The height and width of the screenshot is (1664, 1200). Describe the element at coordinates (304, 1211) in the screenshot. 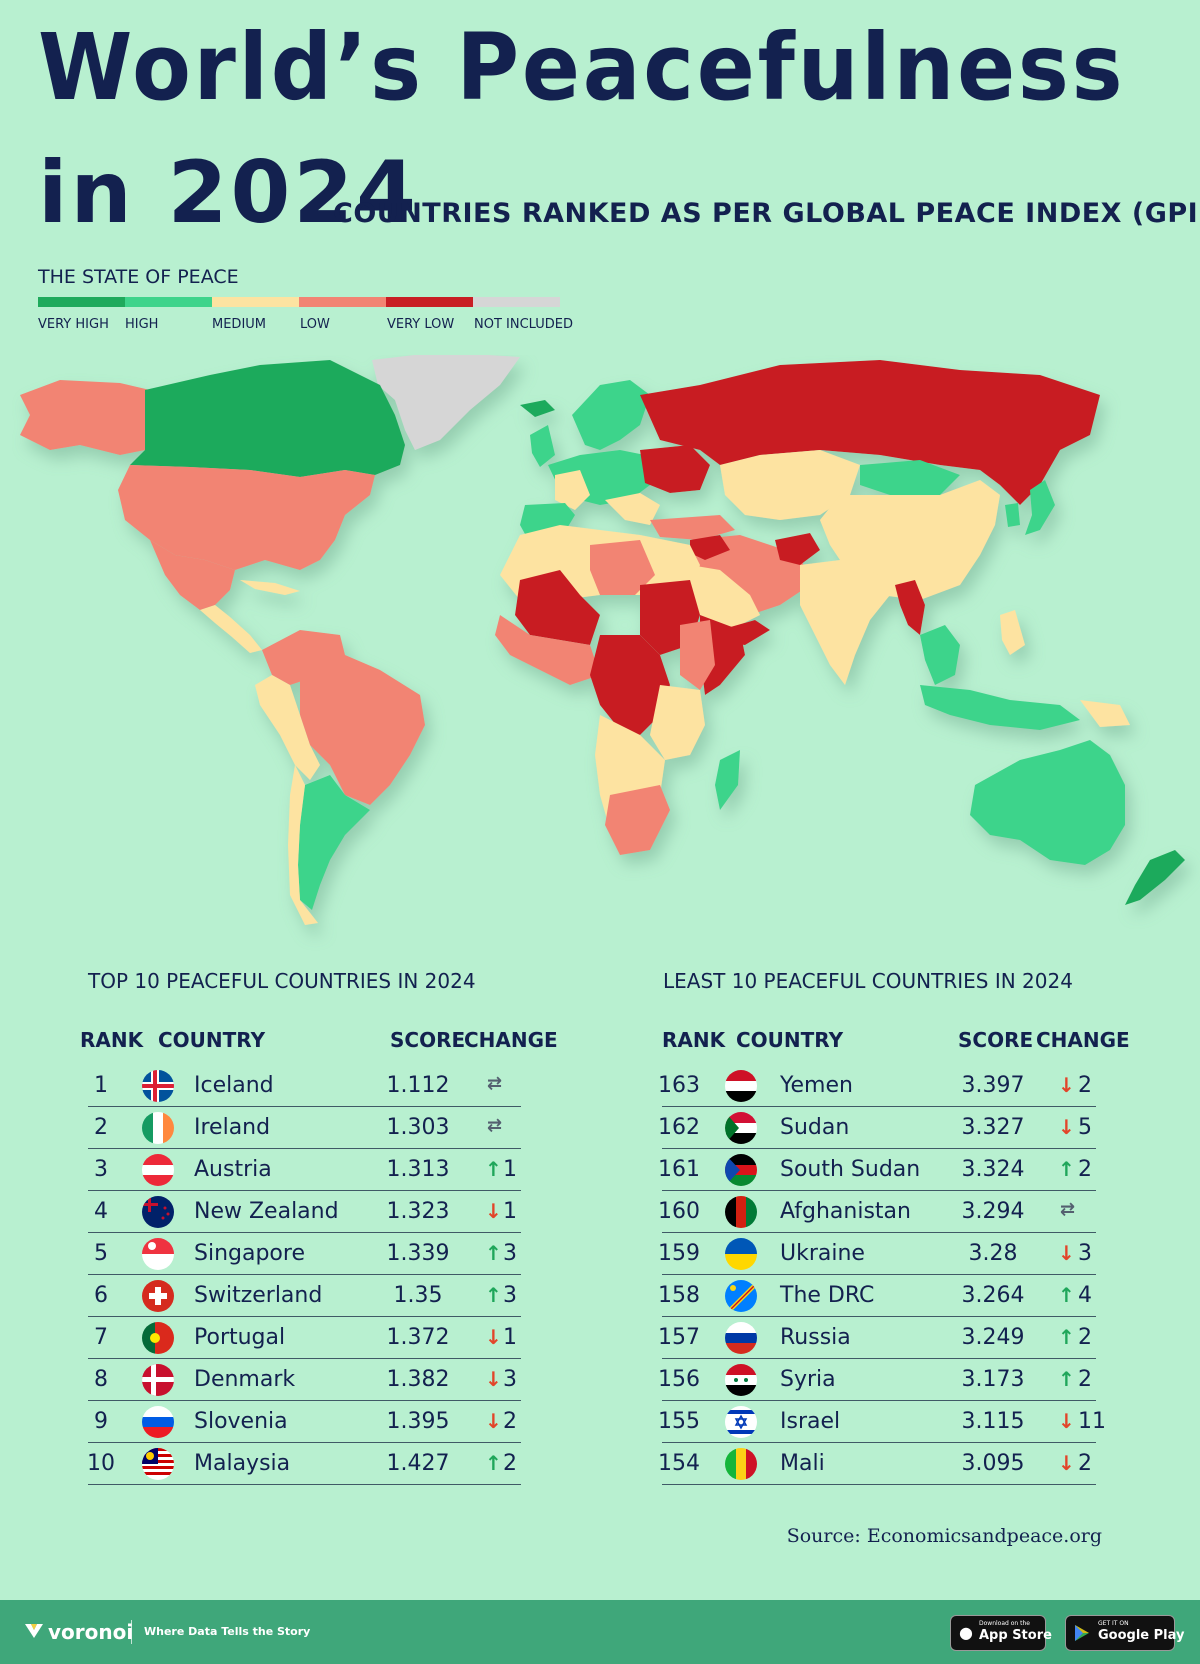

I see `table-row: 4 New Zealand 1.323 ↓ 1` at that location.